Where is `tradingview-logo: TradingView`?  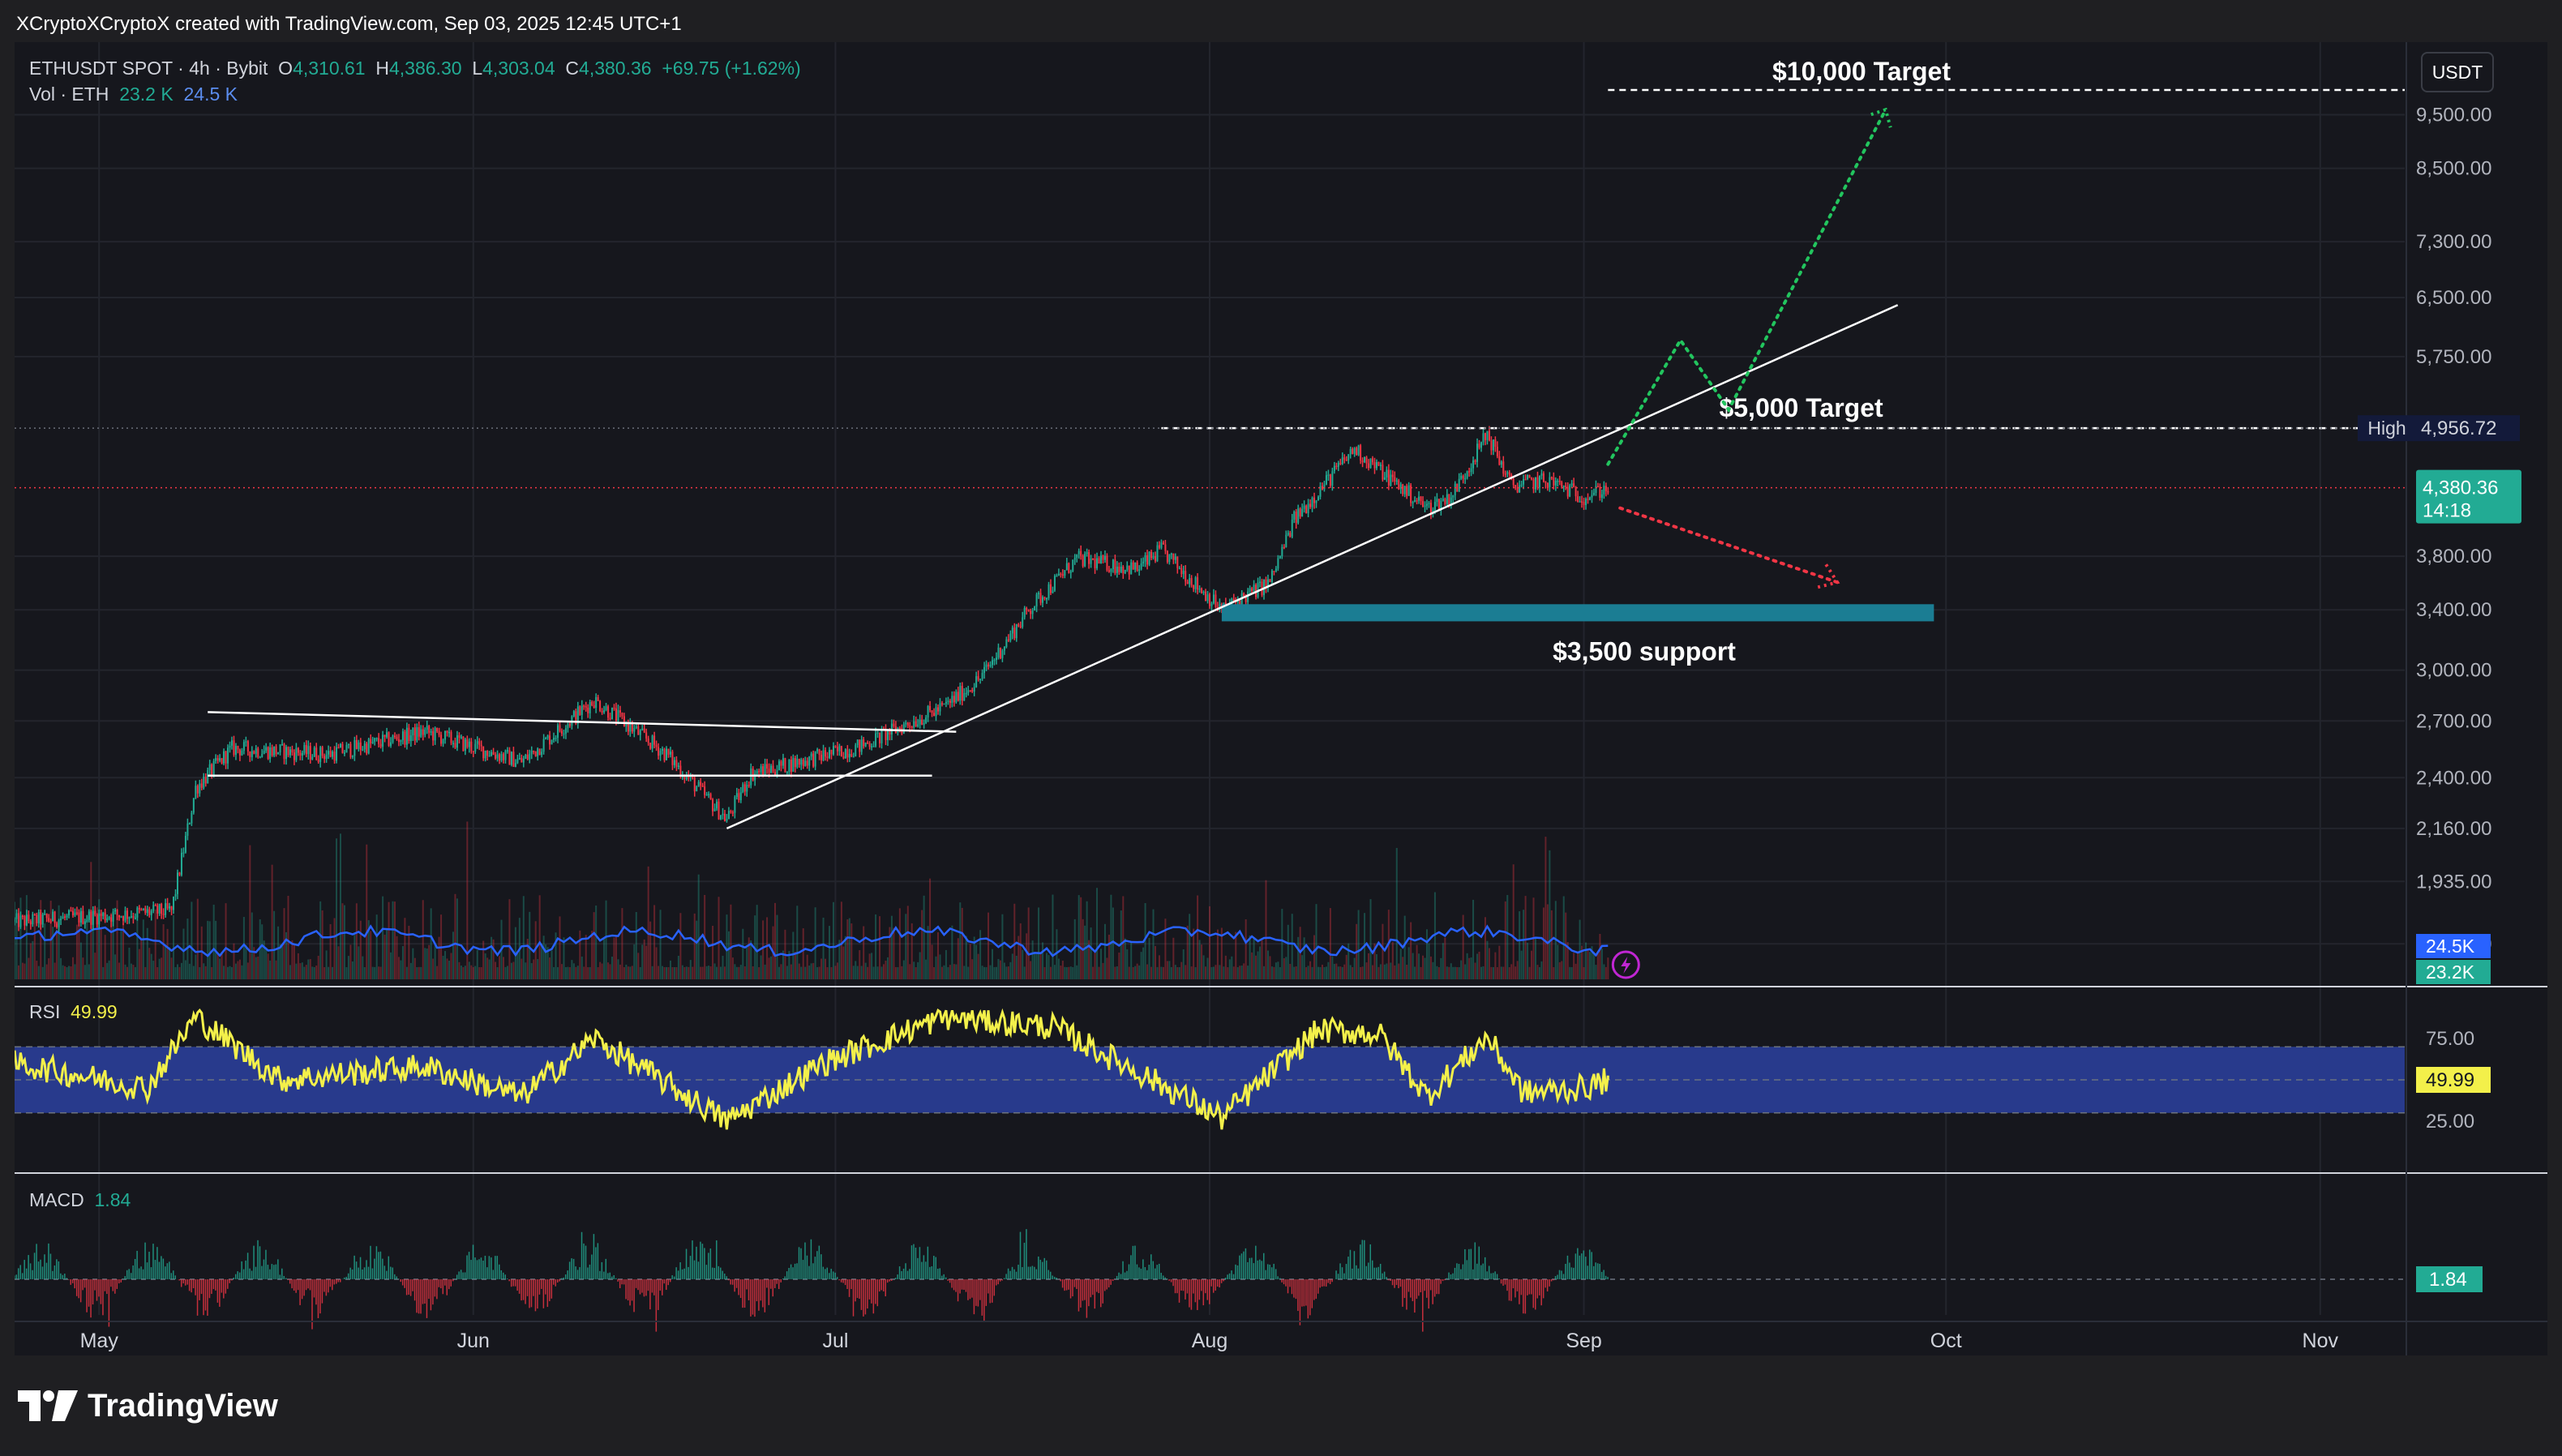
tradingview-logo: TradingView is located at coordinates (148, 1406).